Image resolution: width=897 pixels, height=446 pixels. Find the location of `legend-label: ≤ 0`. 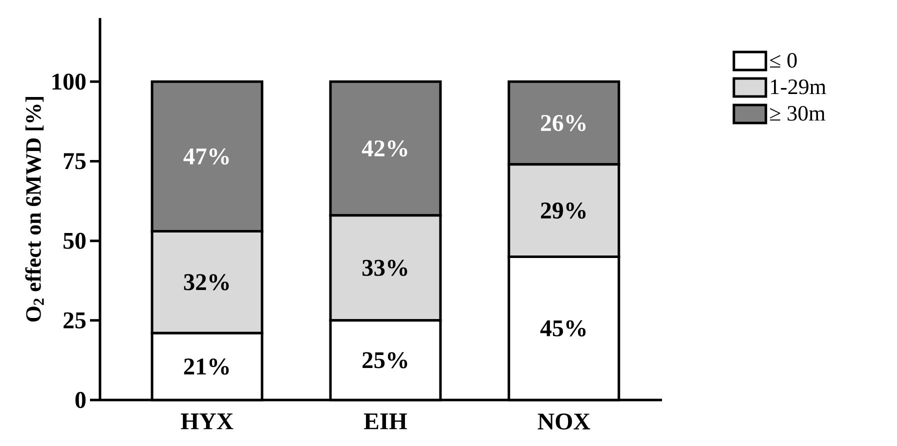

legend-label: ≤ 0 is located at coordinates (783, 60).